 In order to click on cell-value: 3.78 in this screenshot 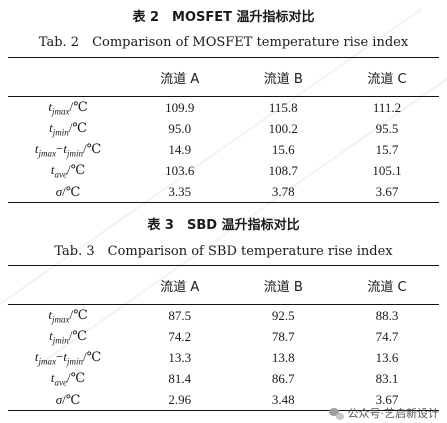, I will do `click(283, 191)`.